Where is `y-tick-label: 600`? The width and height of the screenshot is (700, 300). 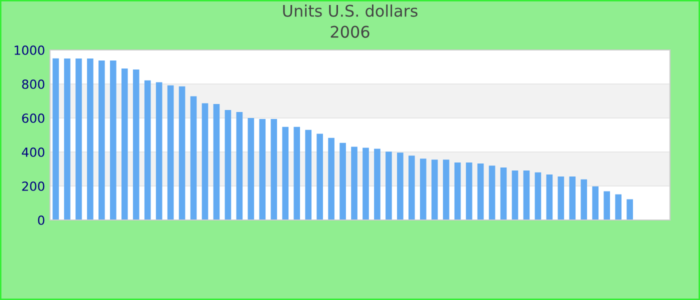 y-tick-label: 600 is located at coordinates (33, 118).